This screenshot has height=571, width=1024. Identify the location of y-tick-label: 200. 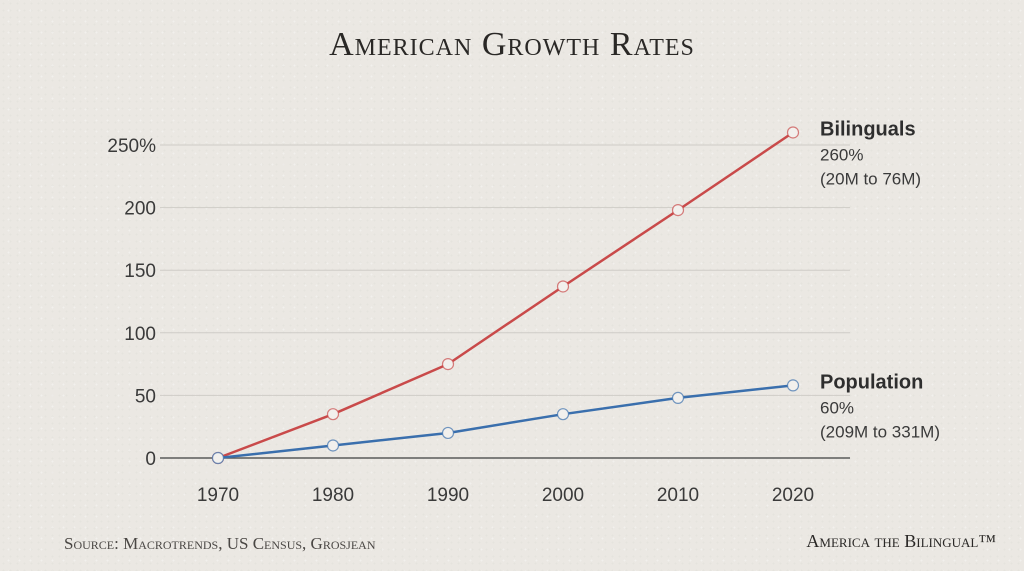
(140, 209).